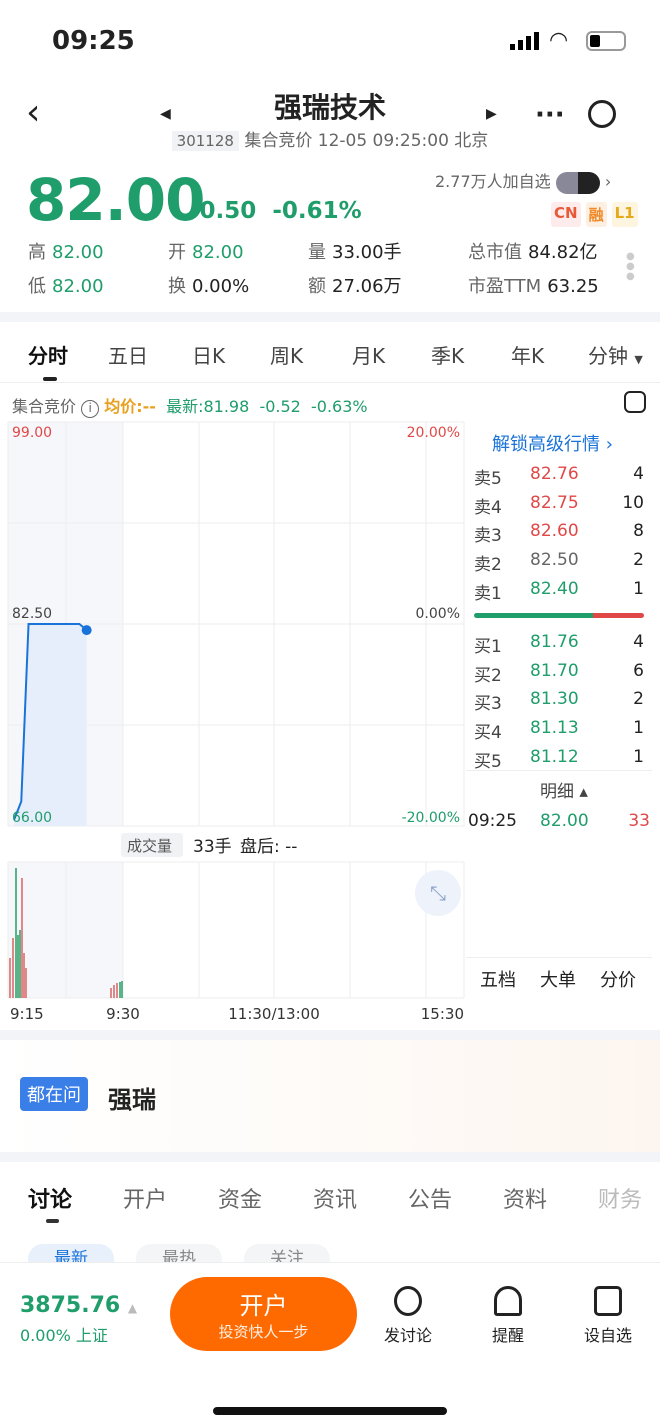 The width and height of the screenshot is (660, 1428). I want to click on chart-info: 集合竞价 i 均价:-- 最新:81.98 -0.52 -0.63%, so click(190, 405).